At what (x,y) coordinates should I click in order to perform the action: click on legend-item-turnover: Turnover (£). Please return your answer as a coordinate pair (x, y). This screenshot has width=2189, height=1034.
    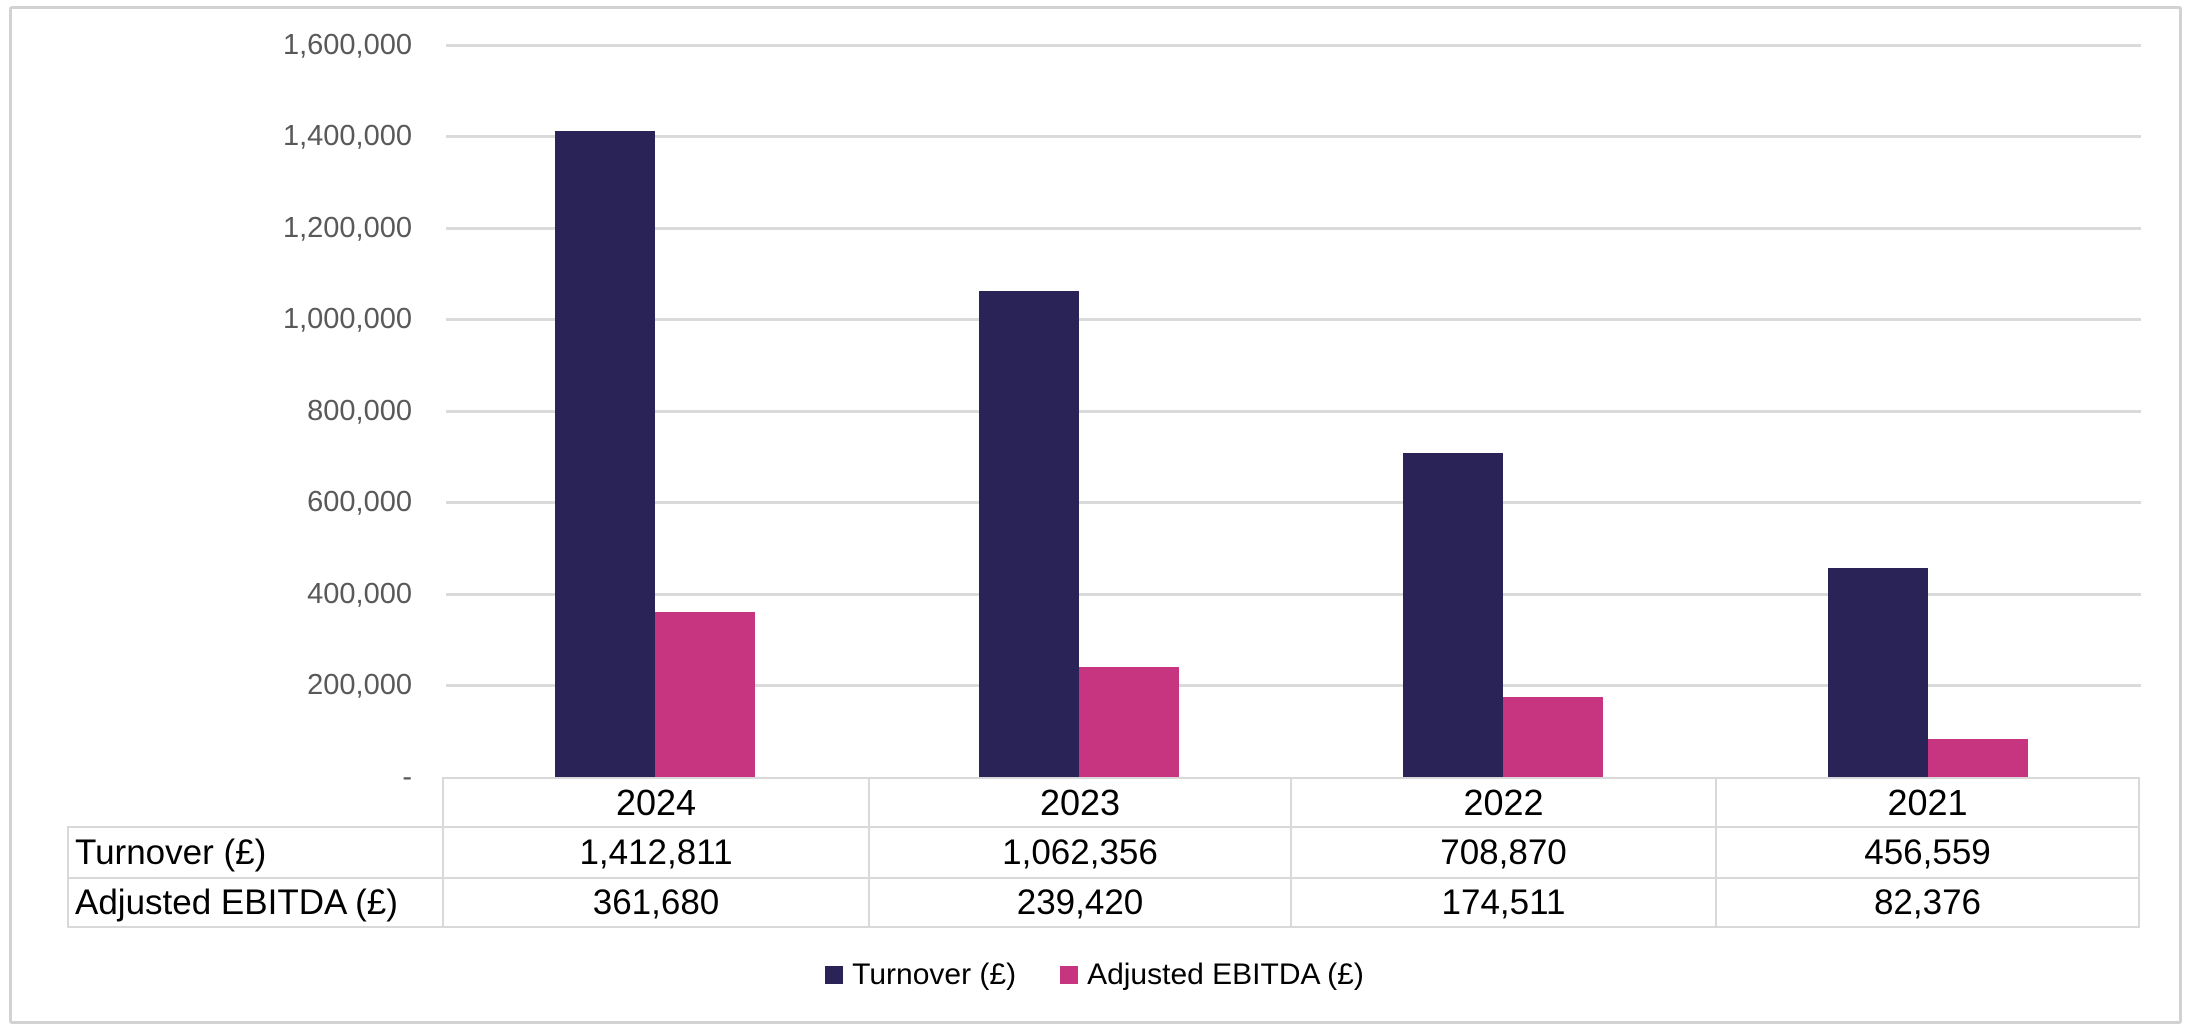
    Looking at the image, I should click on (920, 975).